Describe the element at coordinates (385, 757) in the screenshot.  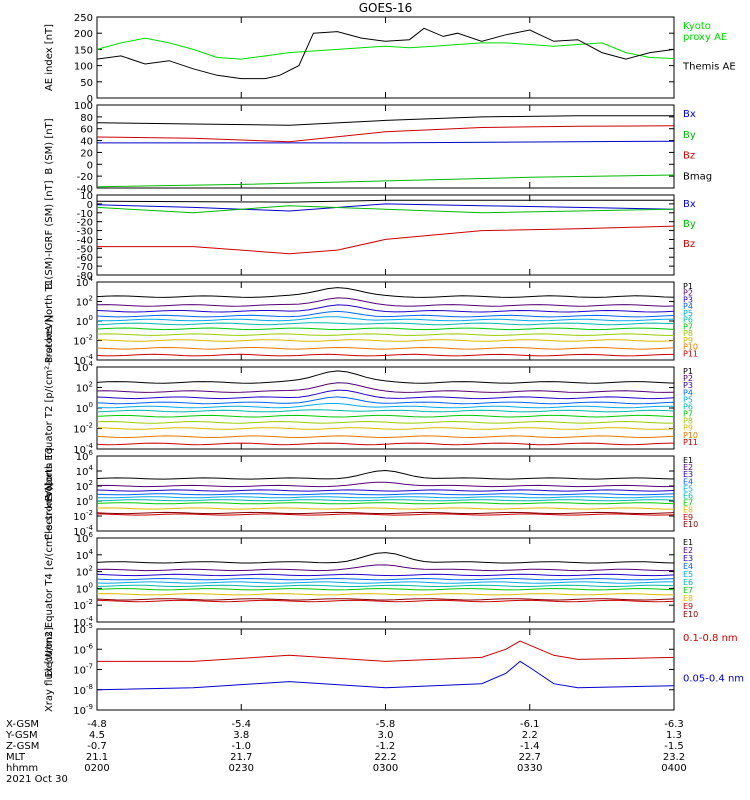
I see `x-axis-value: 22.2` at that location.